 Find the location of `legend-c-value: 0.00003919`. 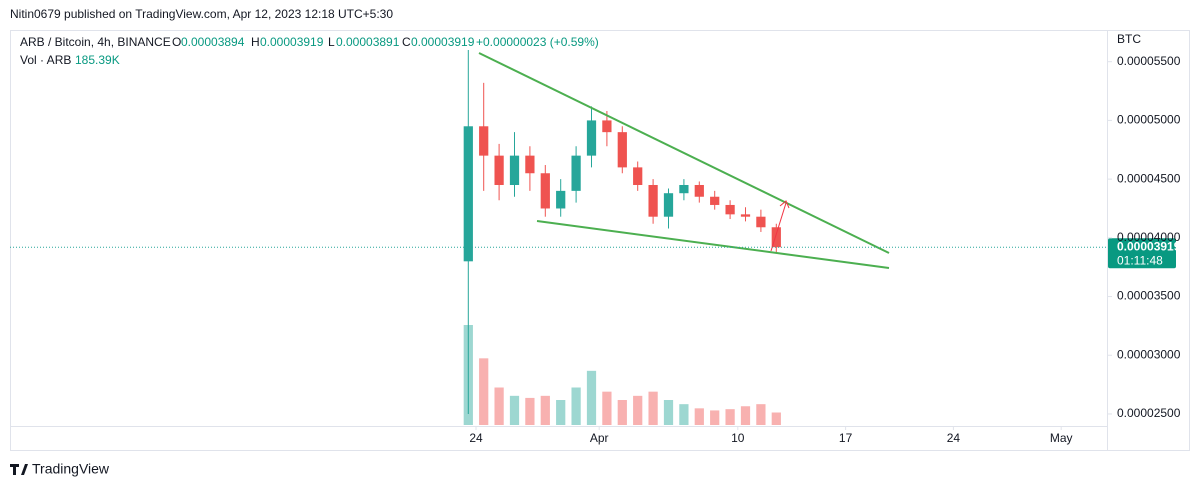

legend-c-value: 0.00003919 is located at coordinates (443, 42).